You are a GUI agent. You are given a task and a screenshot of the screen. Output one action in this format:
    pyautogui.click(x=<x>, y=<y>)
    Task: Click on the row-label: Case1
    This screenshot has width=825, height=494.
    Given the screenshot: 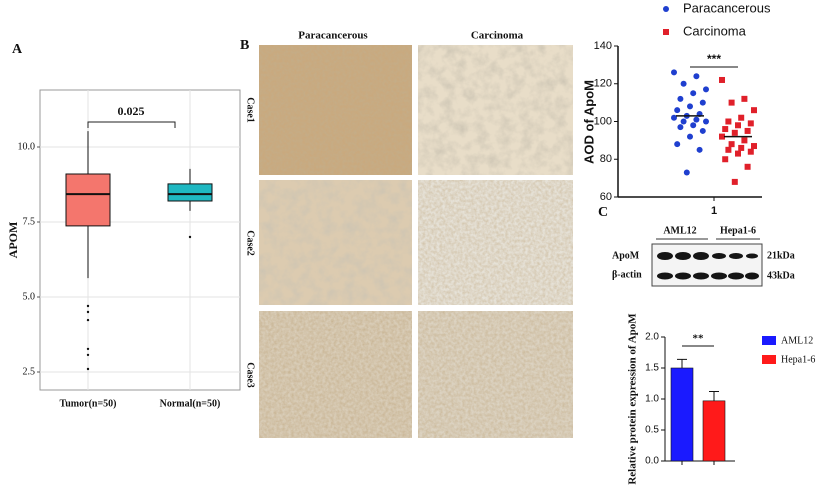 What is the action you would take?
    pyautogui.click(x=250, y=110)
    